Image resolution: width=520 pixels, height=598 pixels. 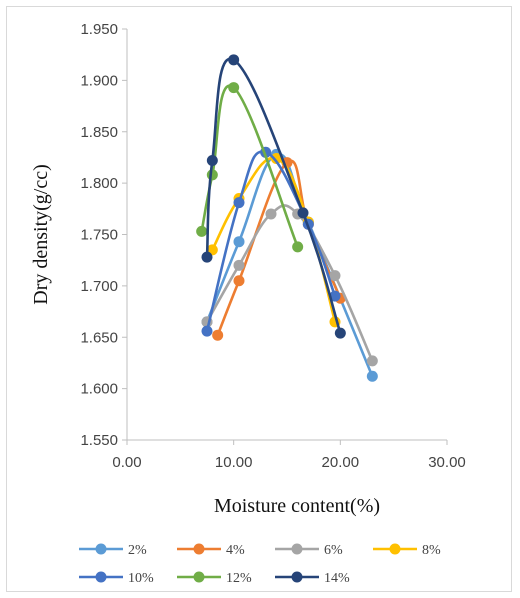 What do you see at coordinates (309, 550) in the screenshot?
I see `legend-item: 6%` at bounding box center [309, 550].